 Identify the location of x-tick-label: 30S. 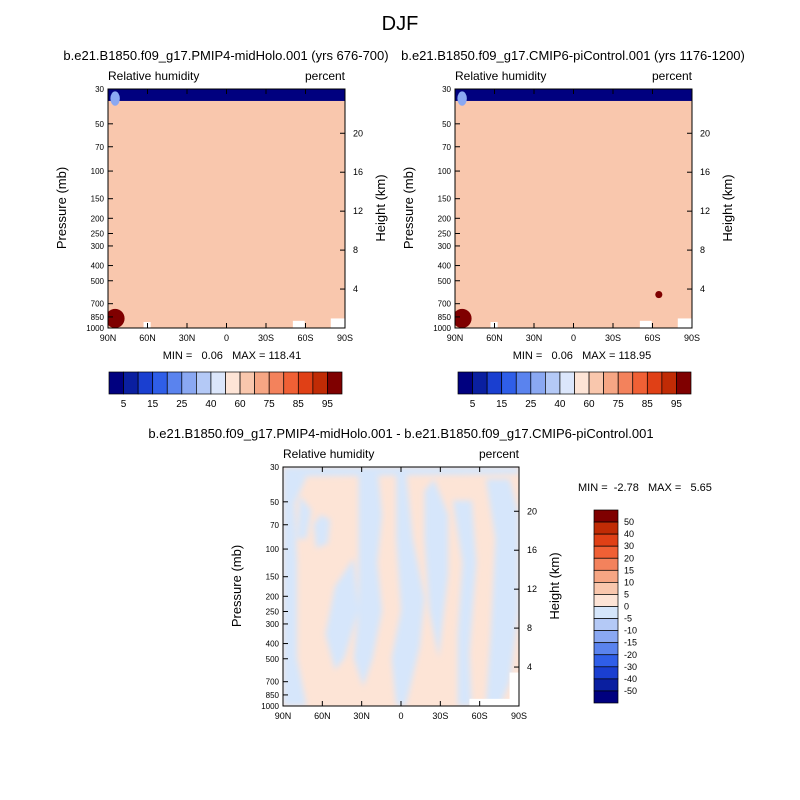
(613, 338).